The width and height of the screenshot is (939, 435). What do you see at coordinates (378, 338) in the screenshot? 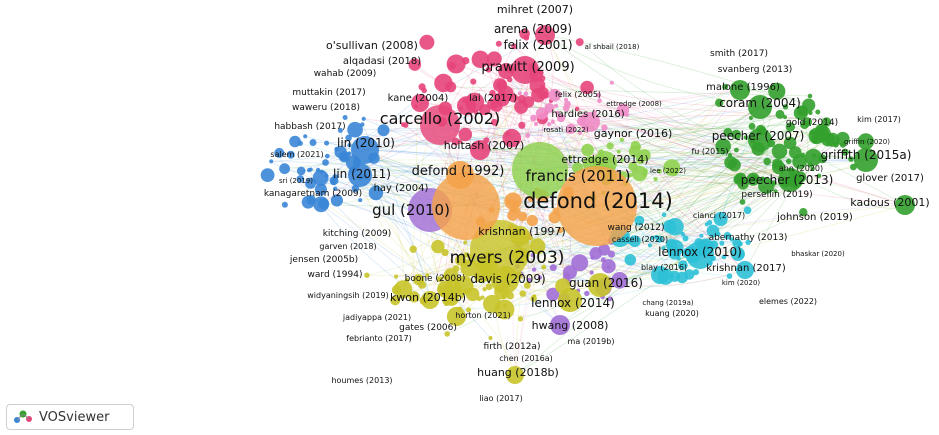
I see `node-label: febrianto (2017)` at bounding box center [378, 338].